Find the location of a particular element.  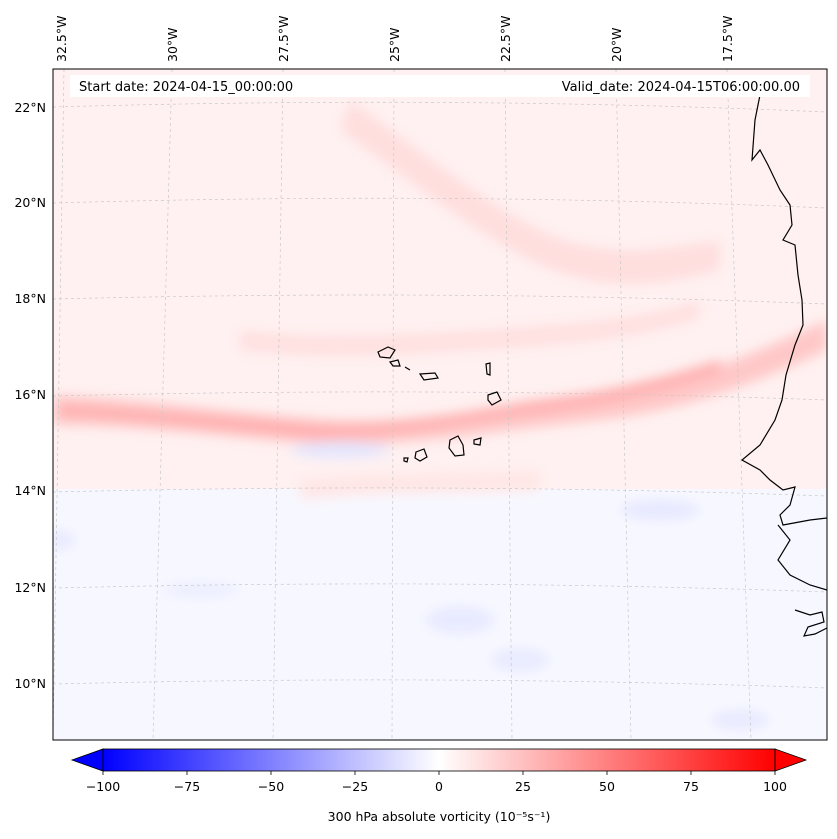

lat-label-18n: 18°N is located at coordinates (30, 298).